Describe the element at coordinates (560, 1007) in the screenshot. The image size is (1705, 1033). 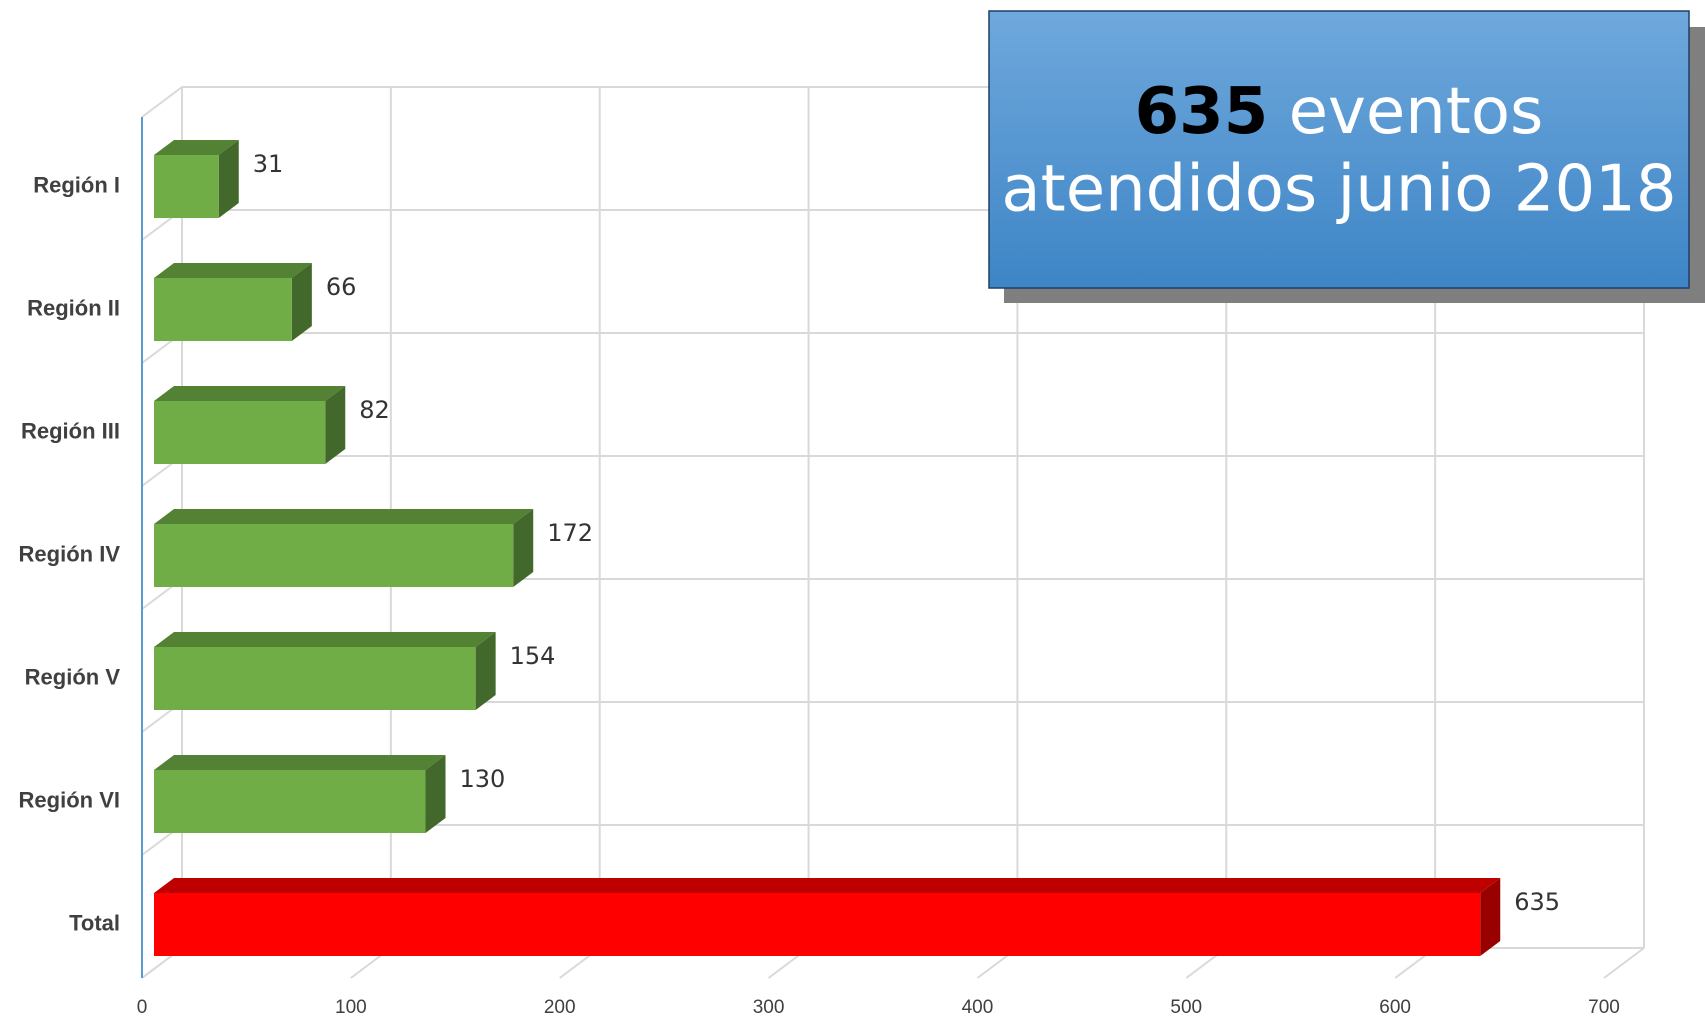
I see `x-tick-label: 200` at that location.